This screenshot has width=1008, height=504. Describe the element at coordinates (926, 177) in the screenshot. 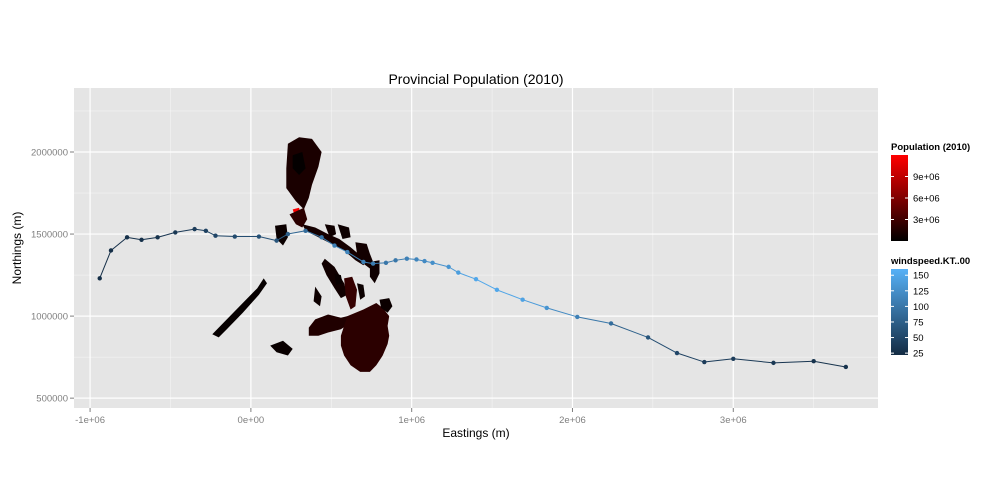

I see `legend-tick-label: 9e+06` at that location.